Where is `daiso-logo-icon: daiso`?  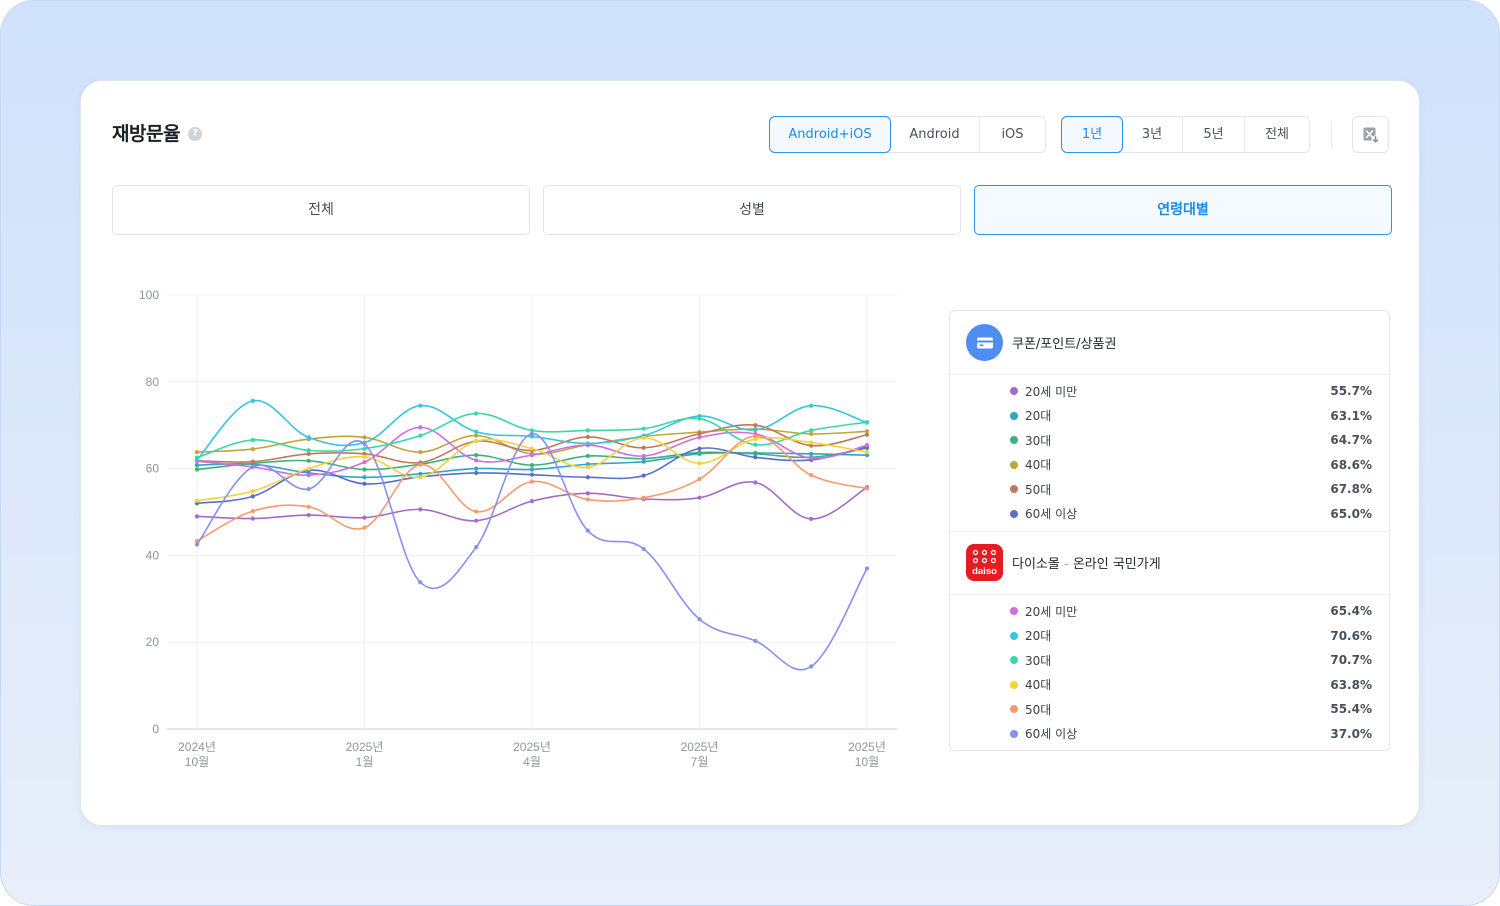 daiso-logo-icon: daiso is located at coordinates (984, 562).